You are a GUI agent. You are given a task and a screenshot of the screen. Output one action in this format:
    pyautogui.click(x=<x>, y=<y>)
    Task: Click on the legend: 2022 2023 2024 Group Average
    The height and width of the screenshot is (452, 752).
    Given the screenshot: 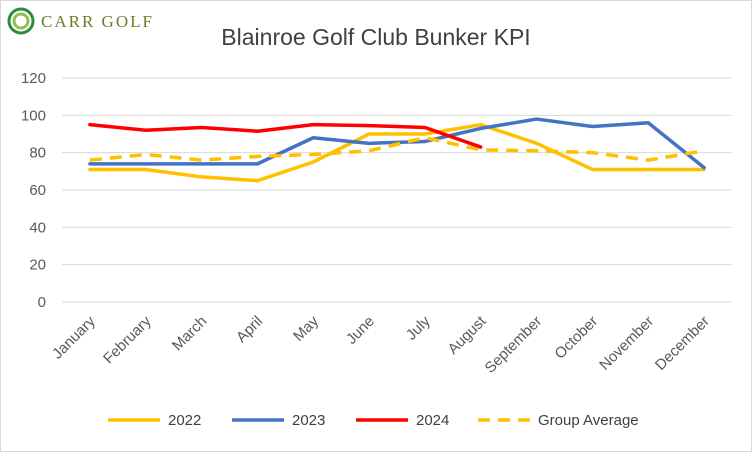 What is the action you would take?
    pyautogui.click(x=373, y=420)
    